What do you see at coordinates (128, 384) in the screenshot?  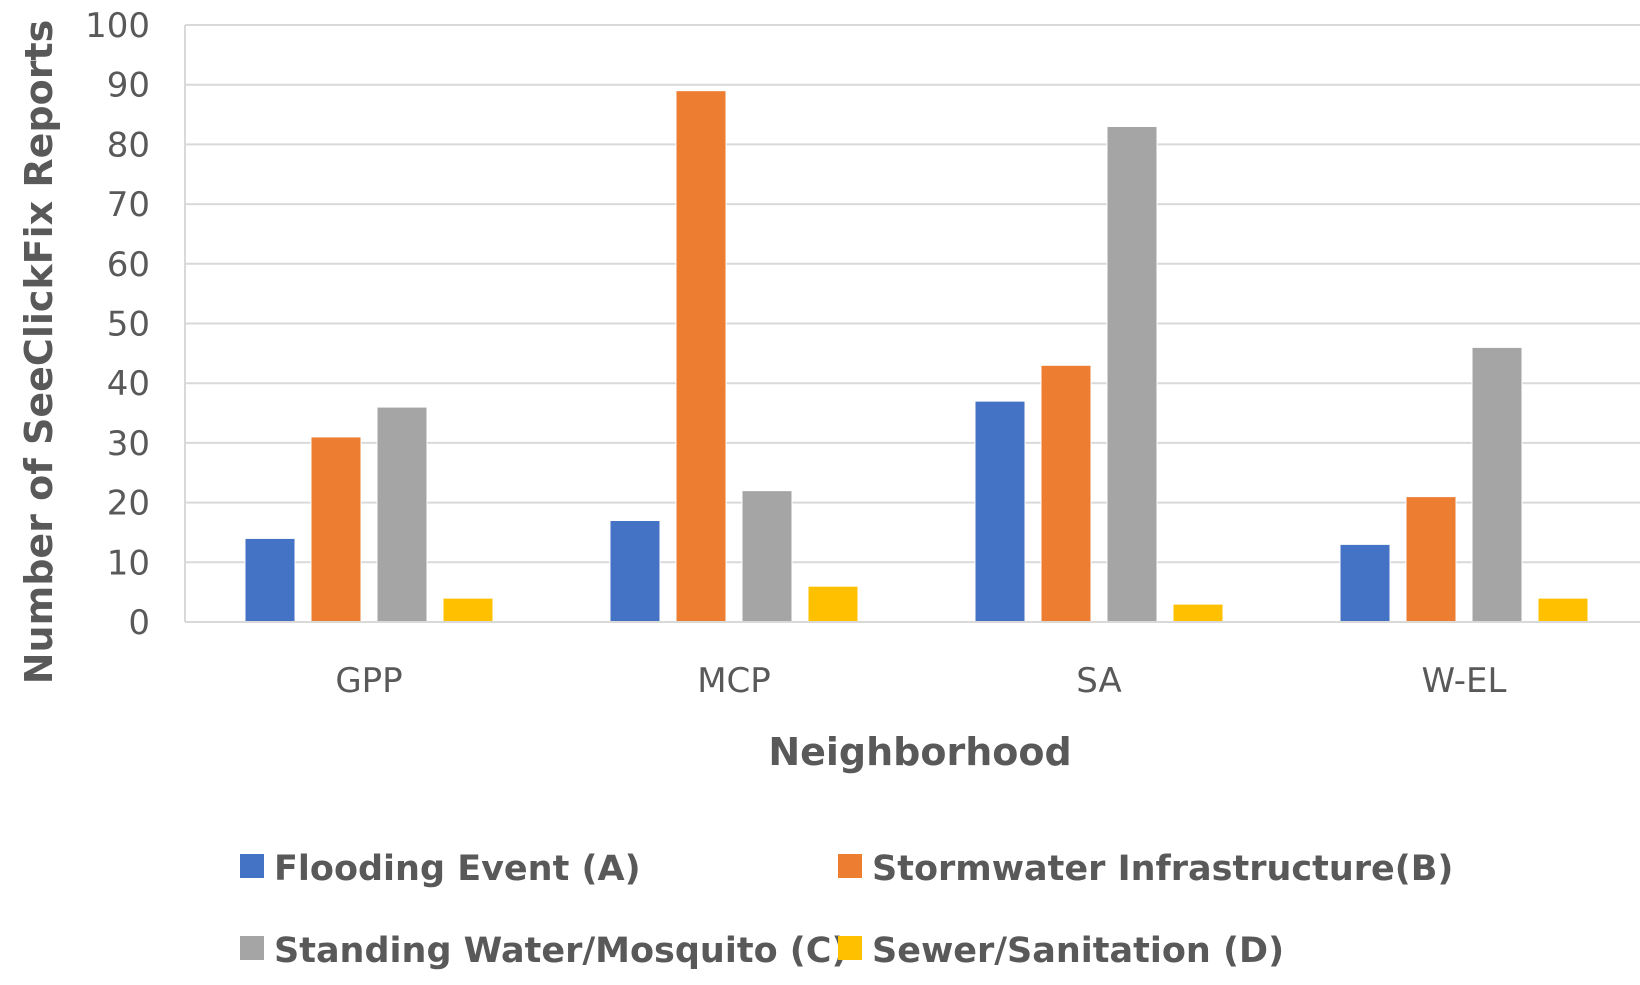 I see `y-tick-label: 40` at bounding box center [128, 384].